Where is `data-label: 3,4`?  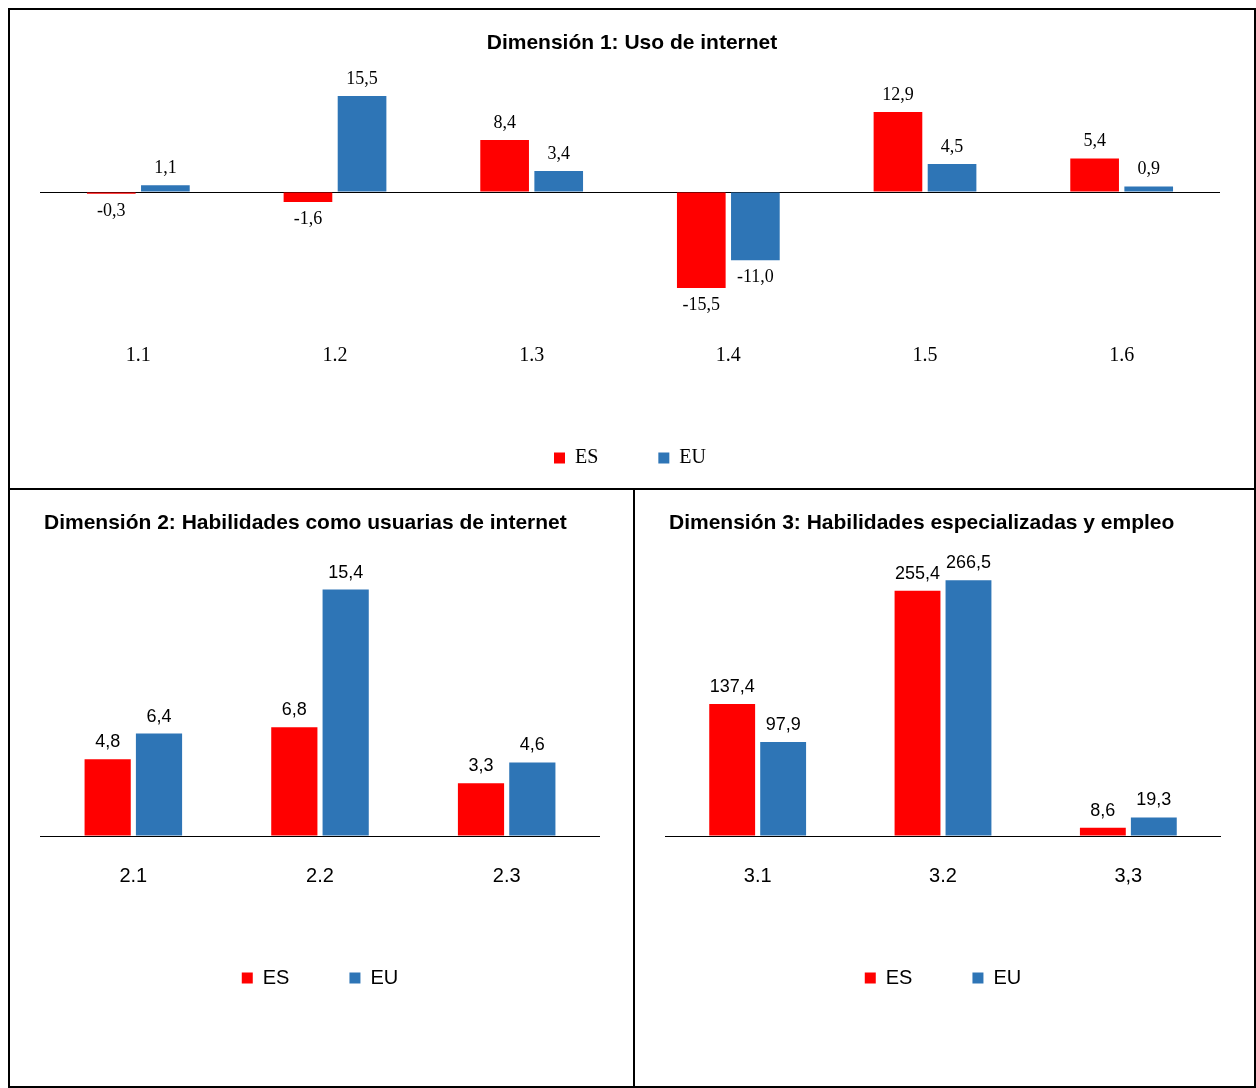 data-label: 3,4 is located at coordinates (558, 152).